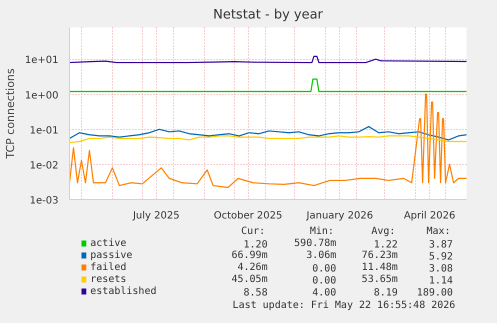 Image resolution: width=497 pixels, height=323 pixels. Describe the element at coordinates (108, 279) in the screenshot. I see `legend-label: resets` at that location.